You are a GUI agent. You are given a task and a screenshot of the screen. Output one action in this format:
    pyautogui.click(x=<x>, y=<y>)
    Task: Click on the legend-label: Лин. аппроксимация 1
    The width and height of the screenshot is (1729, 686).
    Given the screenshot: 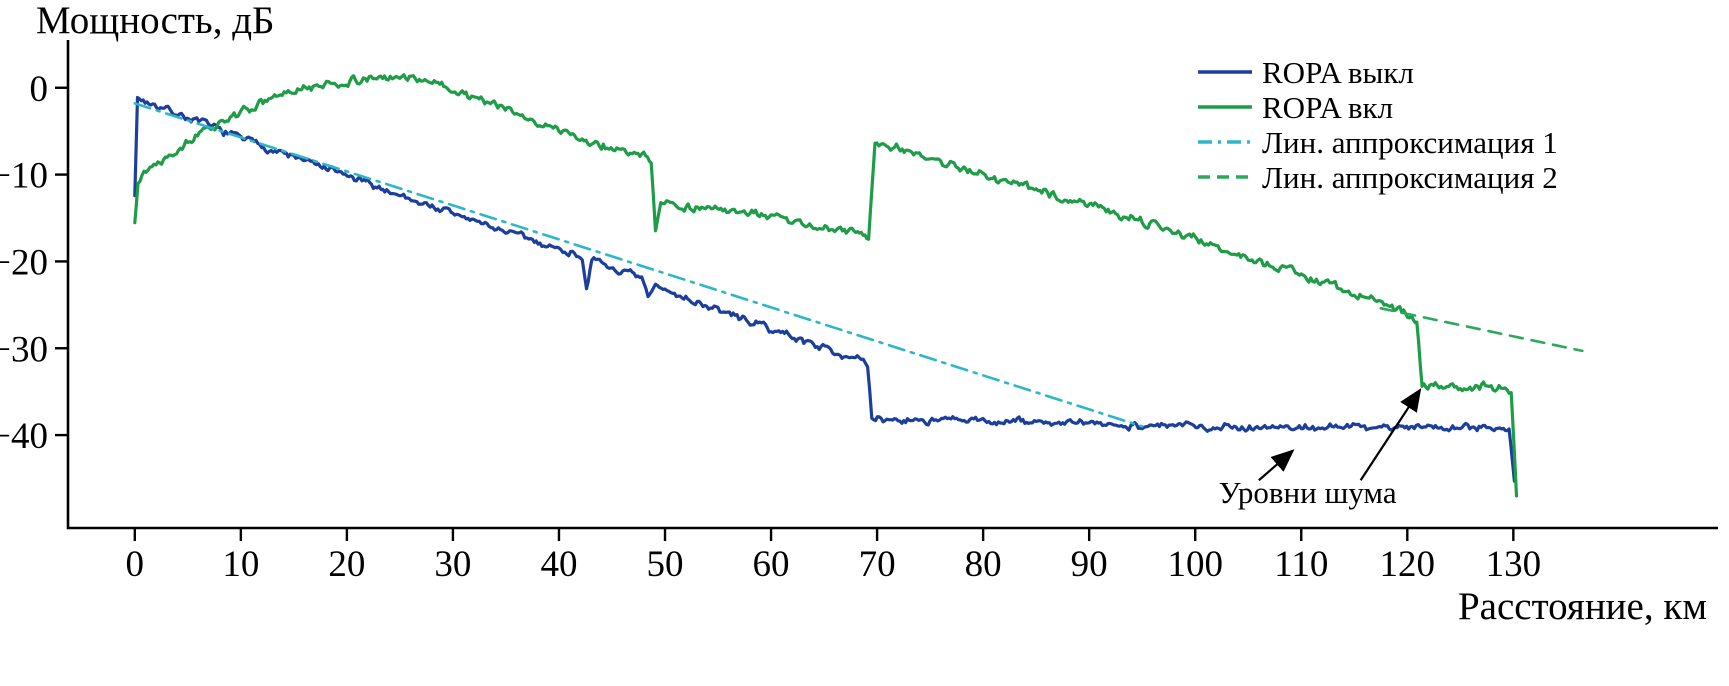 What is the action you would take?
    pyautogui.click(x=1410, y=142)
    